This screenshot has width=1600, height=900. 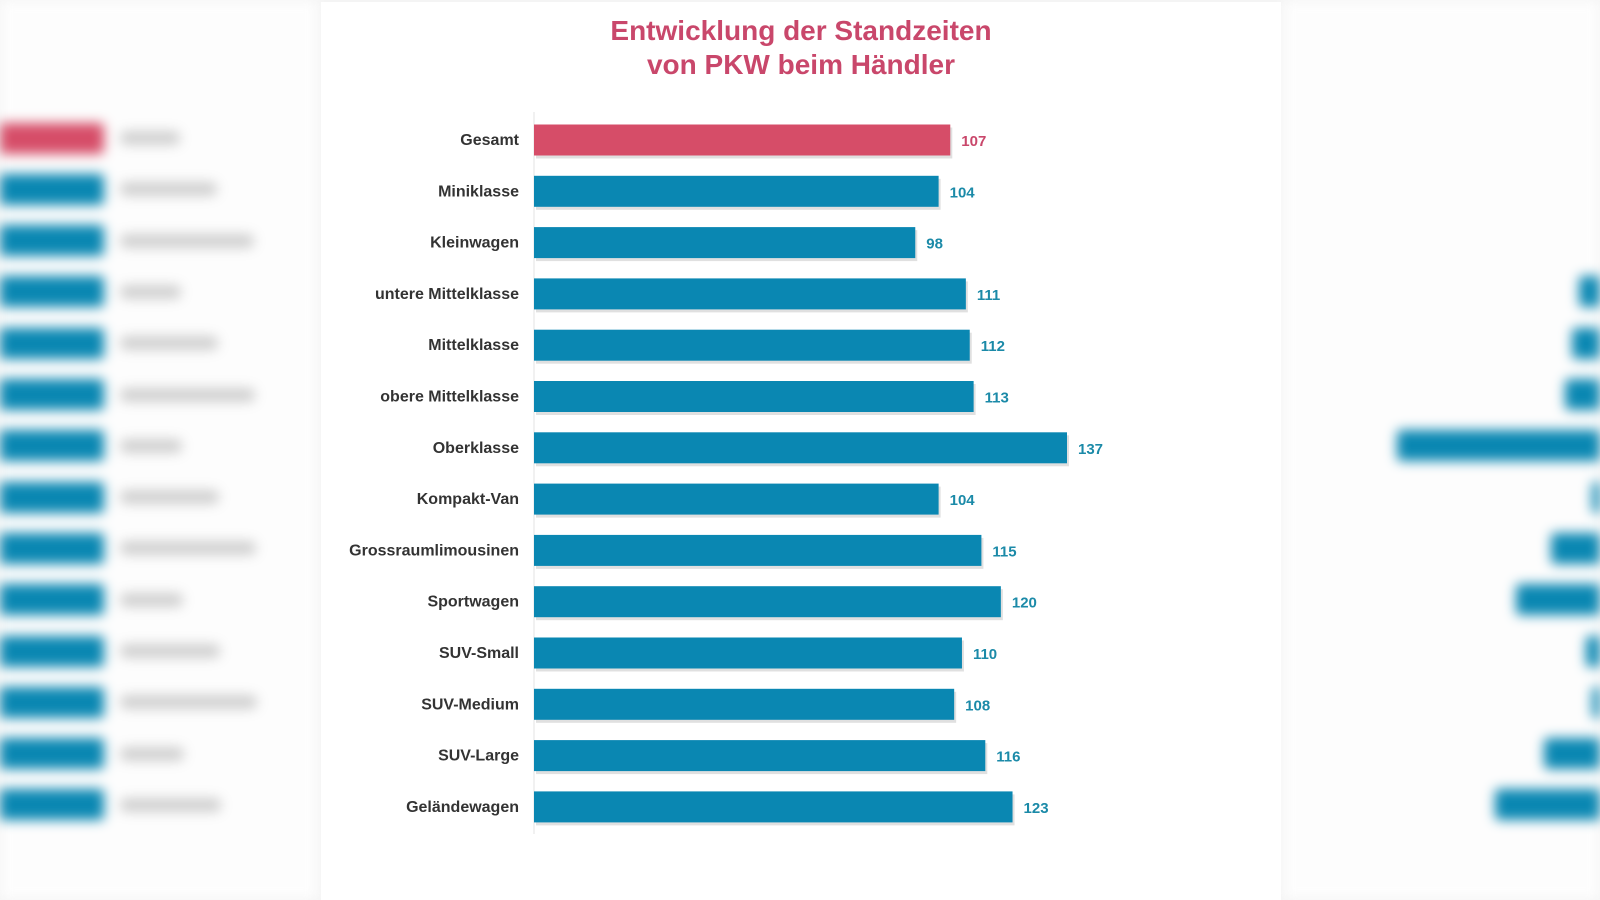 What do you see at coordinates (742, 140) in the screenshot?
I see `bar-gesamt` at bounding box center [742, 140].